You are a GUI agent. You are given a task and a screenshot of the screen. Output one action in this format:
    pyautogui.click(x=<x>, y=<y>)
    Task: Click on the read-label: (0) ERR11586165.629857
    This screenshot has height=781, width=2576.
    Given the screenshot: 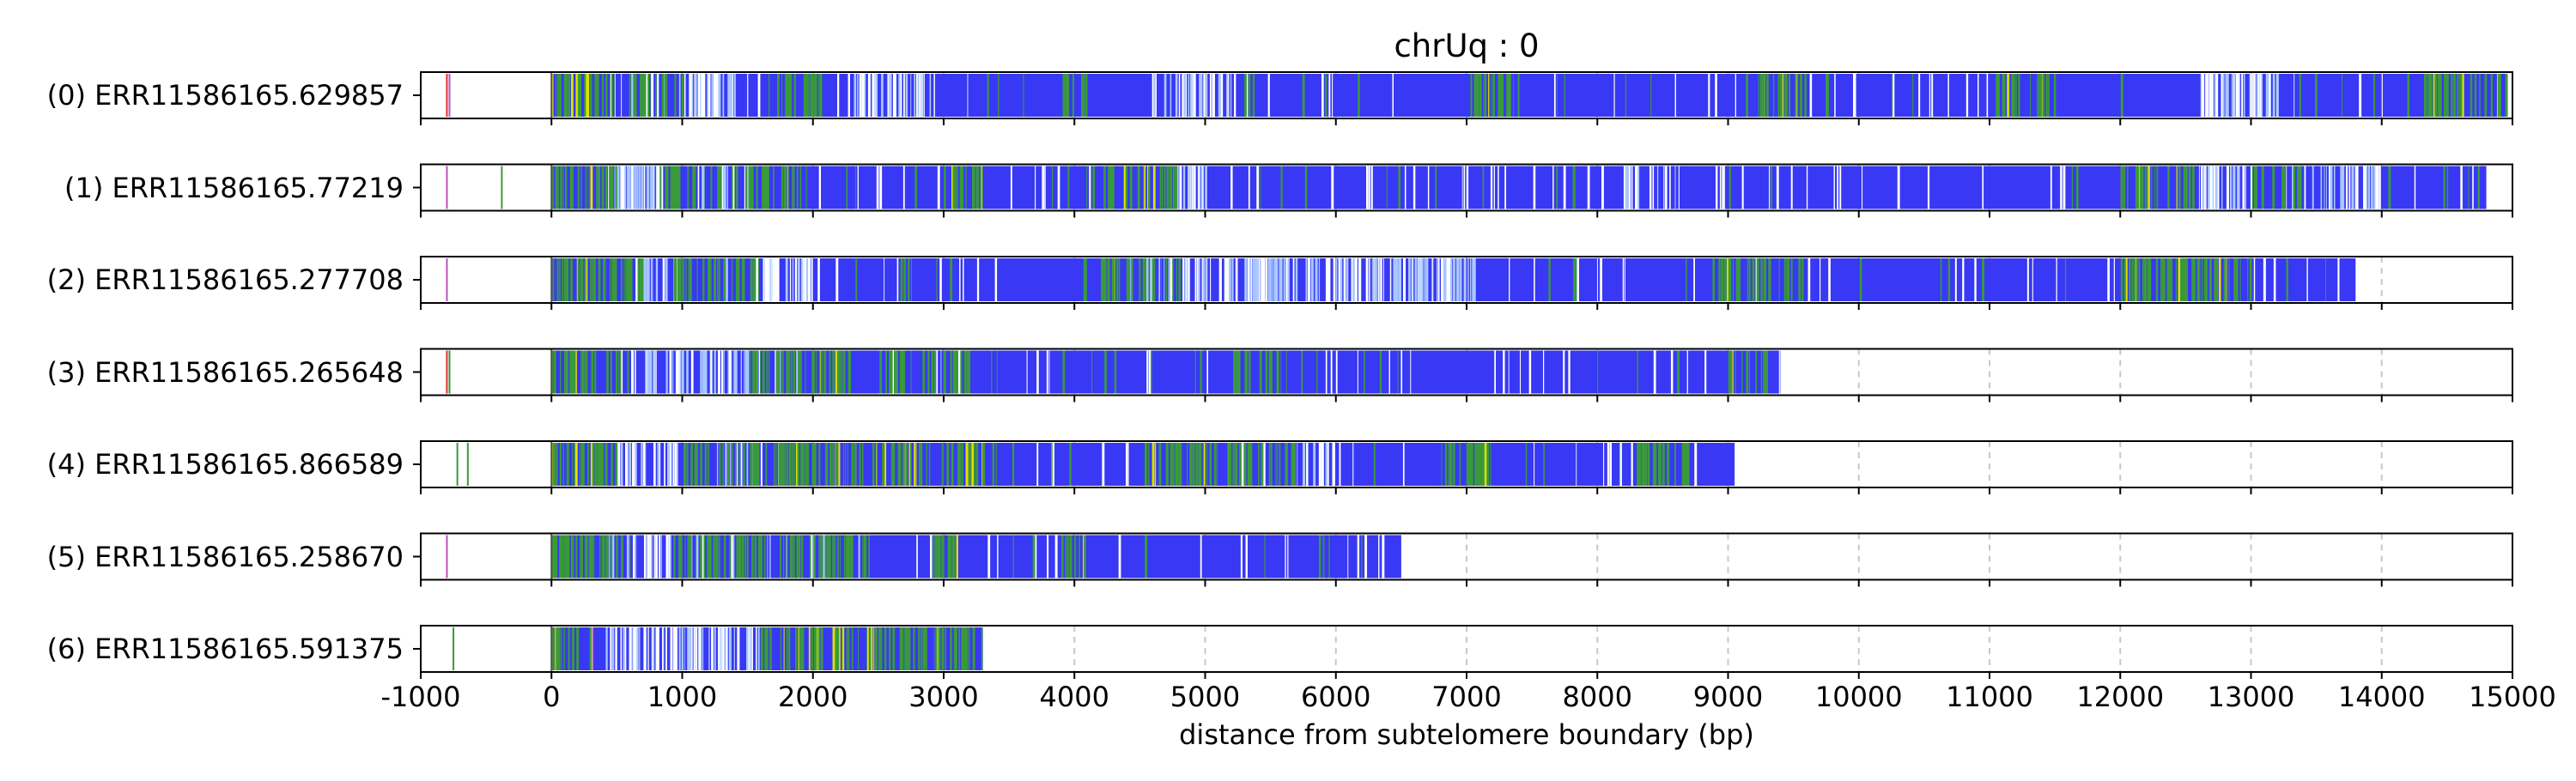 What is the action you would take?
    pyautogui.click(x=225, y=95)
    